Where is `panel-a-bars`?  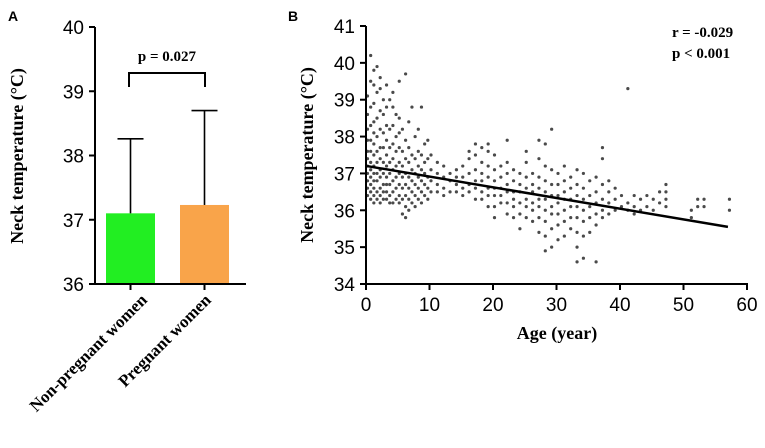 panel-a-bars is located at coordinates (167, 244).